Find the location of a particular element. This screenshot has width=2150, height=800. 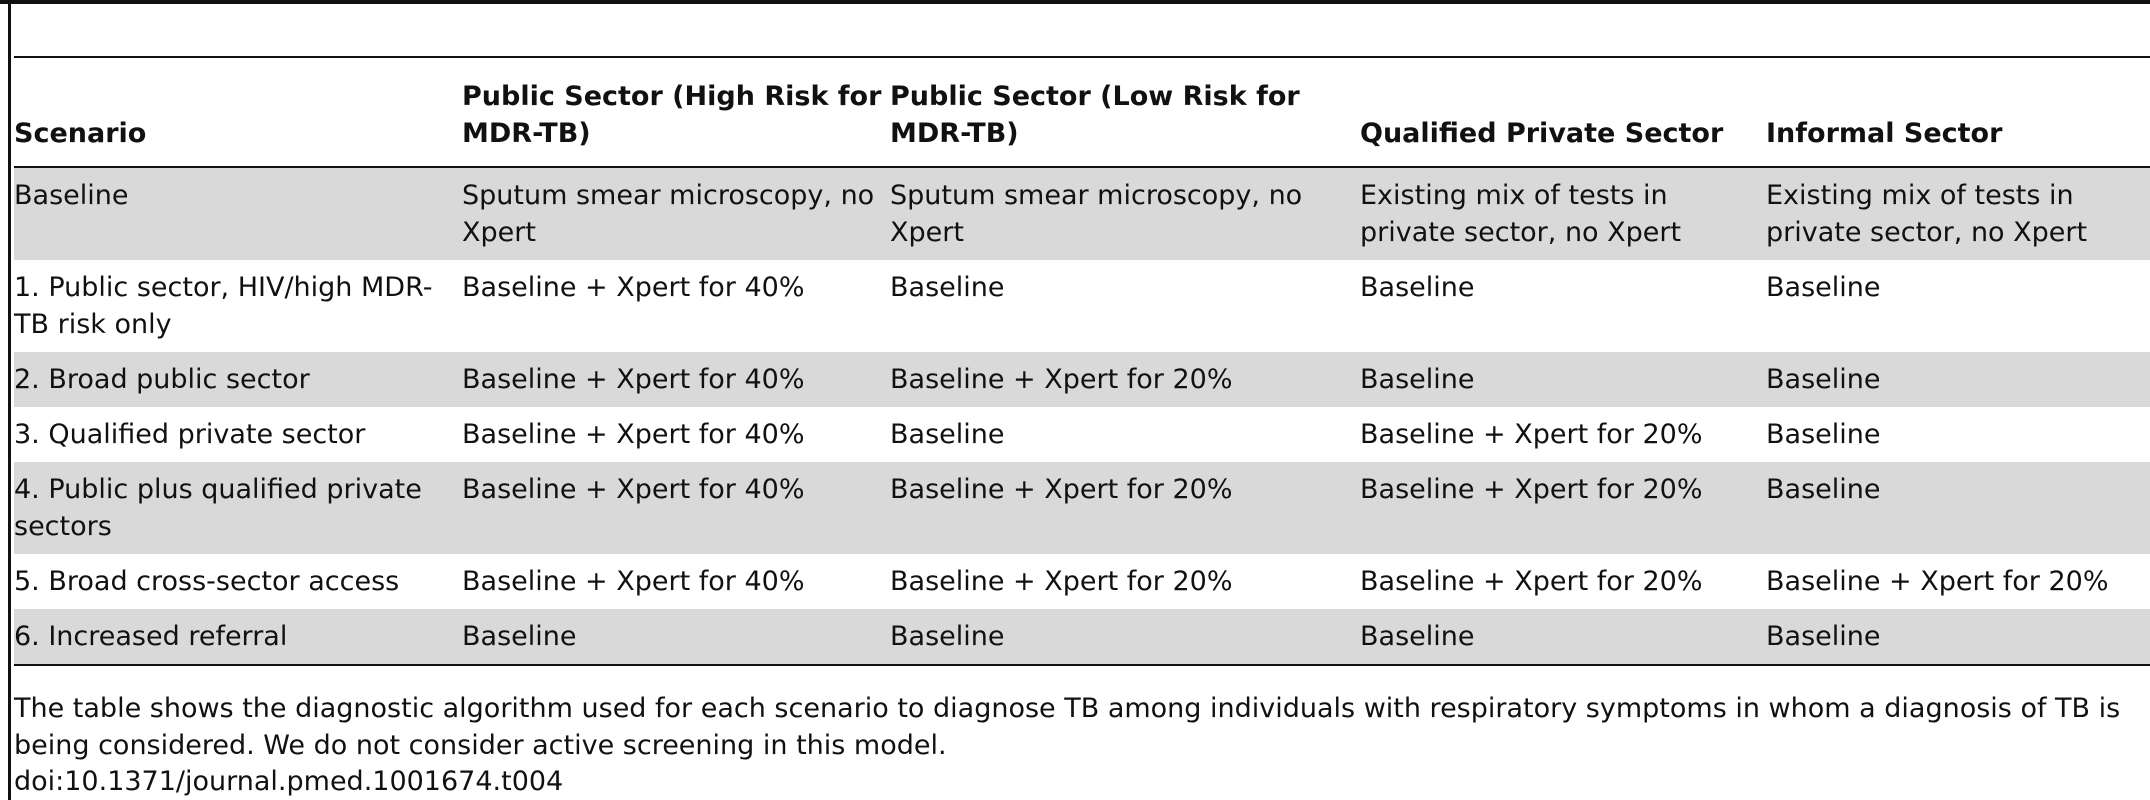

table-cell: 4. Public plus qualified private sectors is located at coordinates (238, 508).